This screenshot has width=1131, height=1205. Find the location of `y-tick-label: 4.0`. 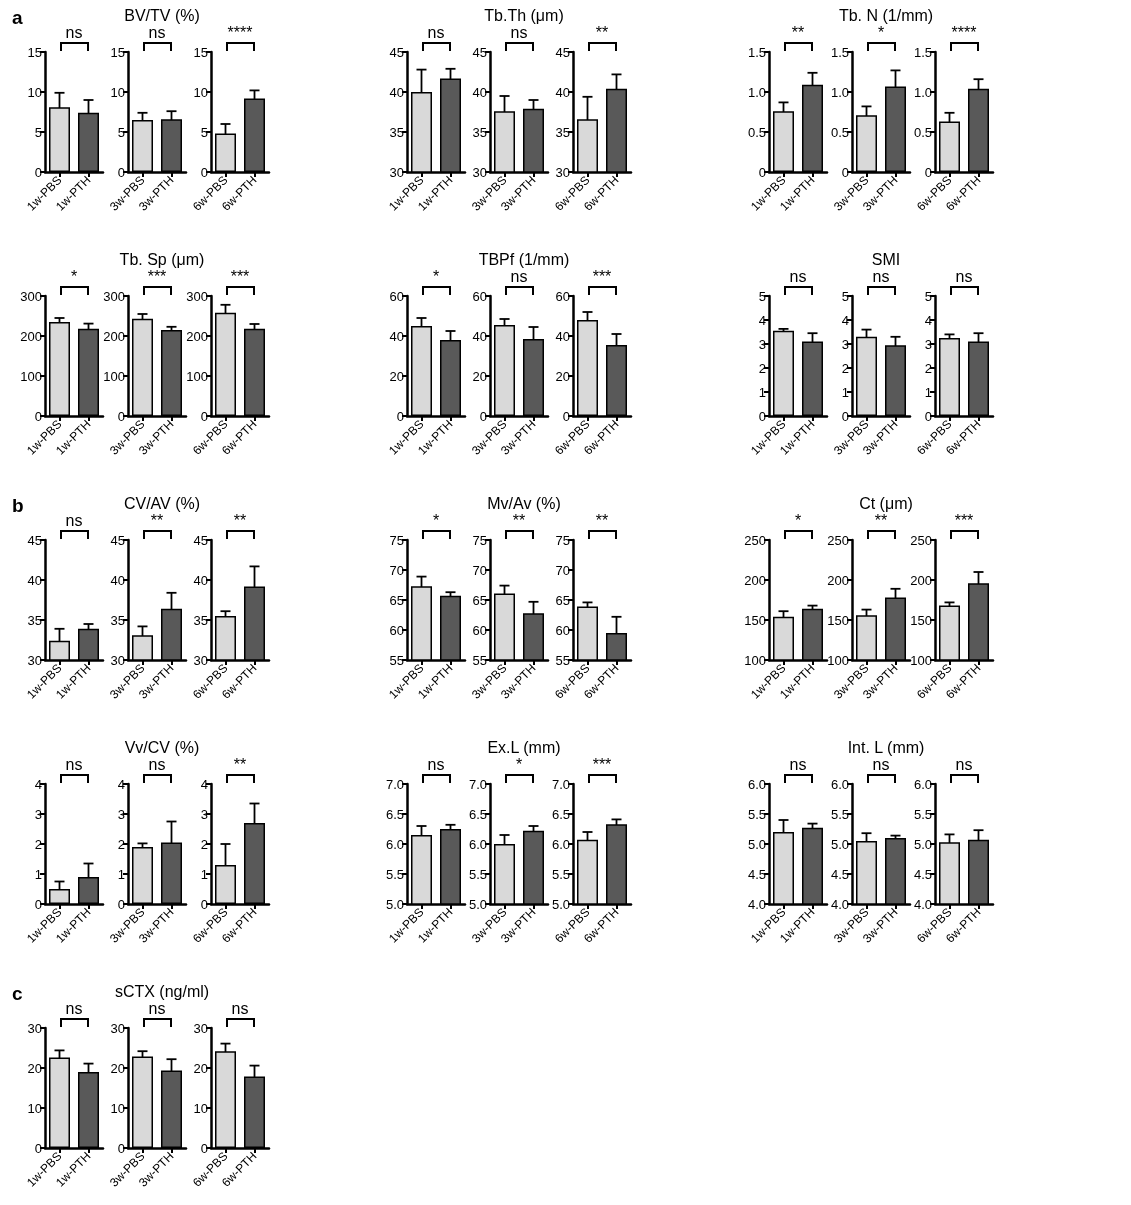

y-tick-label: 4.0 is located at coordinates (839, 904).